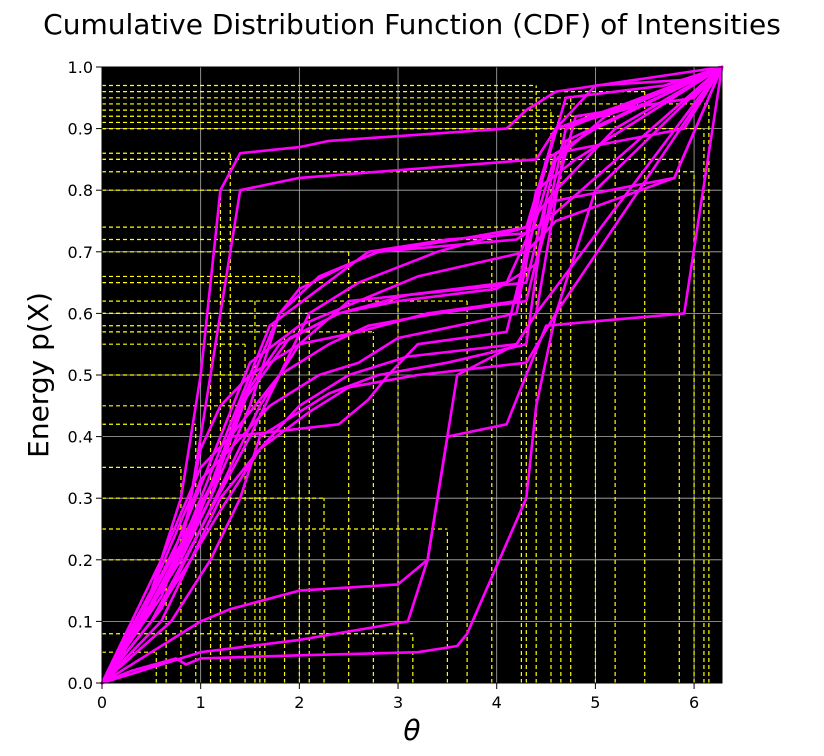 This screenshot has width=824, height=756. I want to click on y-tick-label: 0.2, so click(80, 560).